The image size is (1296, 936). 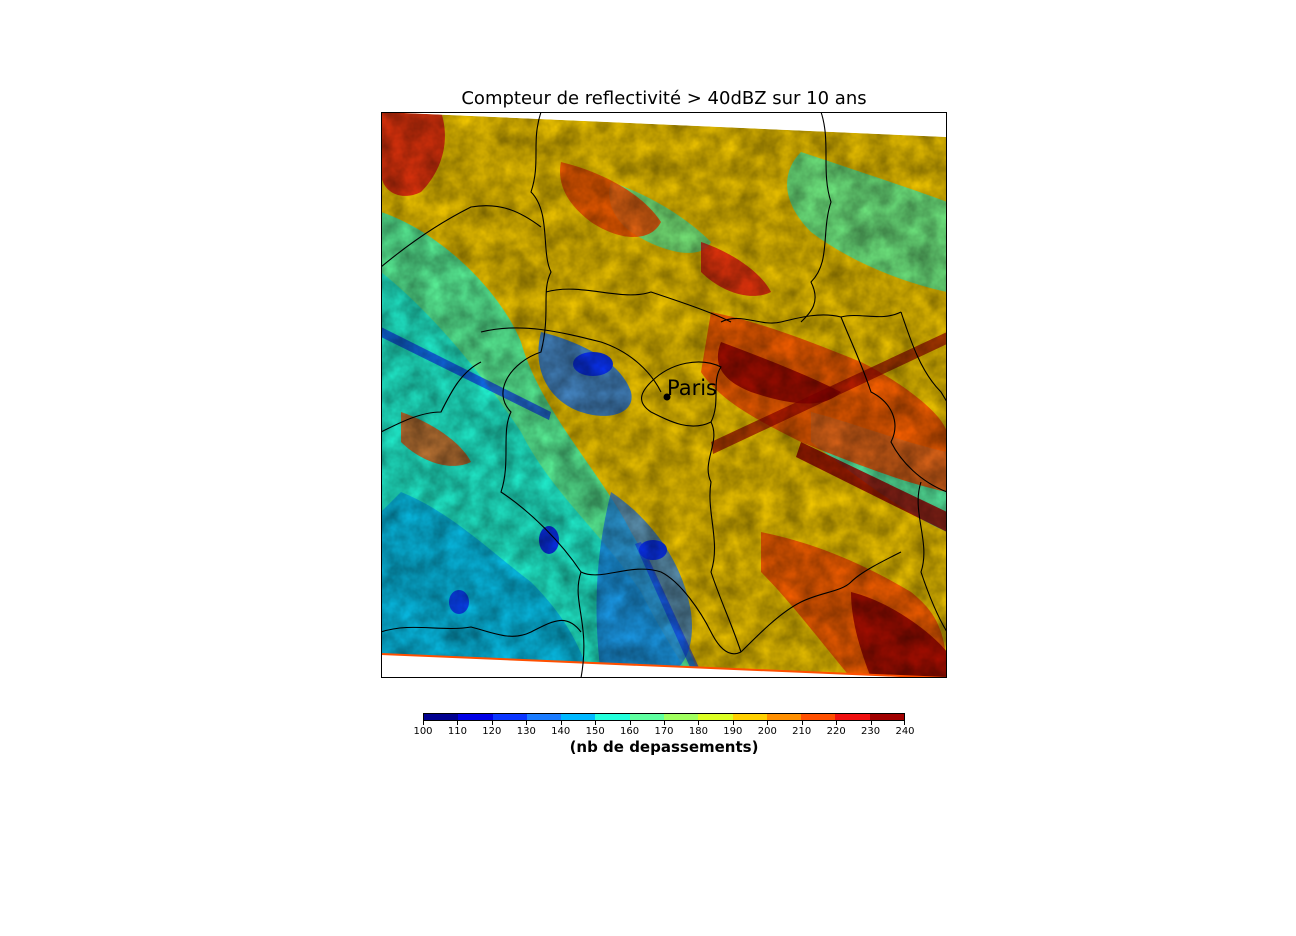 What do you see at coordinates (871, 731) in the screenshot?
I see `colorbar-tick-label: 230` at bounding box center [871, 731].